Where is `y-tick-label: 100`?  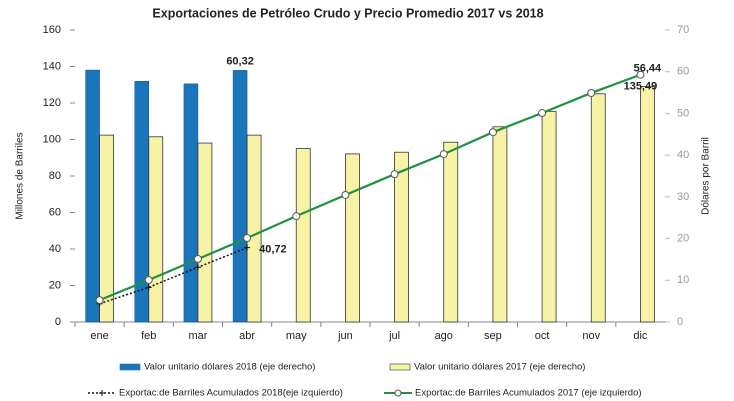
y-tick-label: 100 is located at coordinates (52, 139).